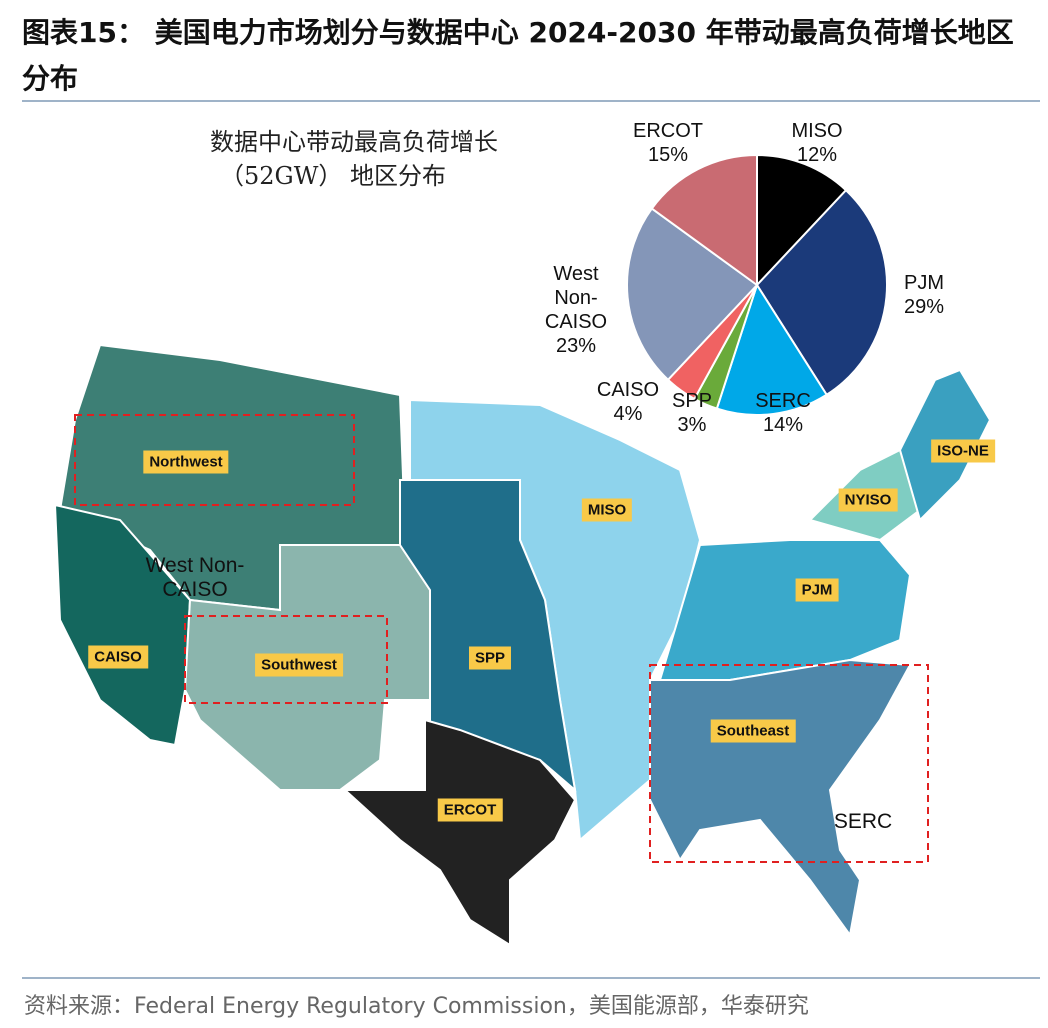 This screenshot has height=1028, width=1048. I want to click on region-pjm, so click(785, 610).